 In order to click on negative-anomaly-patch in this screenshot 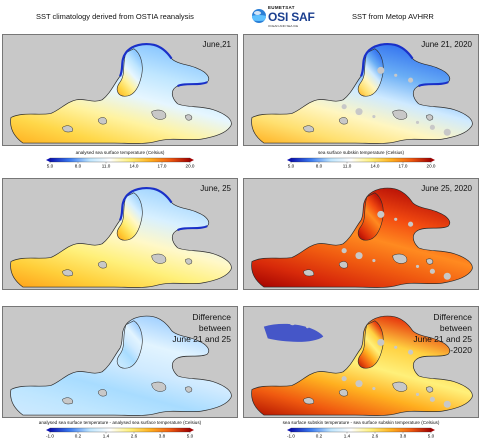, I will do `click(293, 332)`.